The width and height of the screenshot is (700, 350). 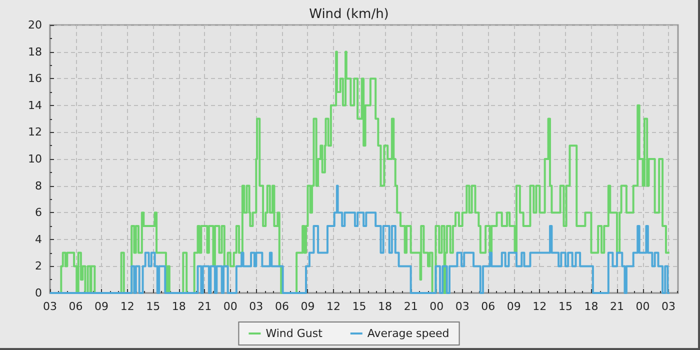 What do you see at coordinates (35, 25) in the screenshot?
I see `y-tick-label: 20` at bounding box center [35, 25].